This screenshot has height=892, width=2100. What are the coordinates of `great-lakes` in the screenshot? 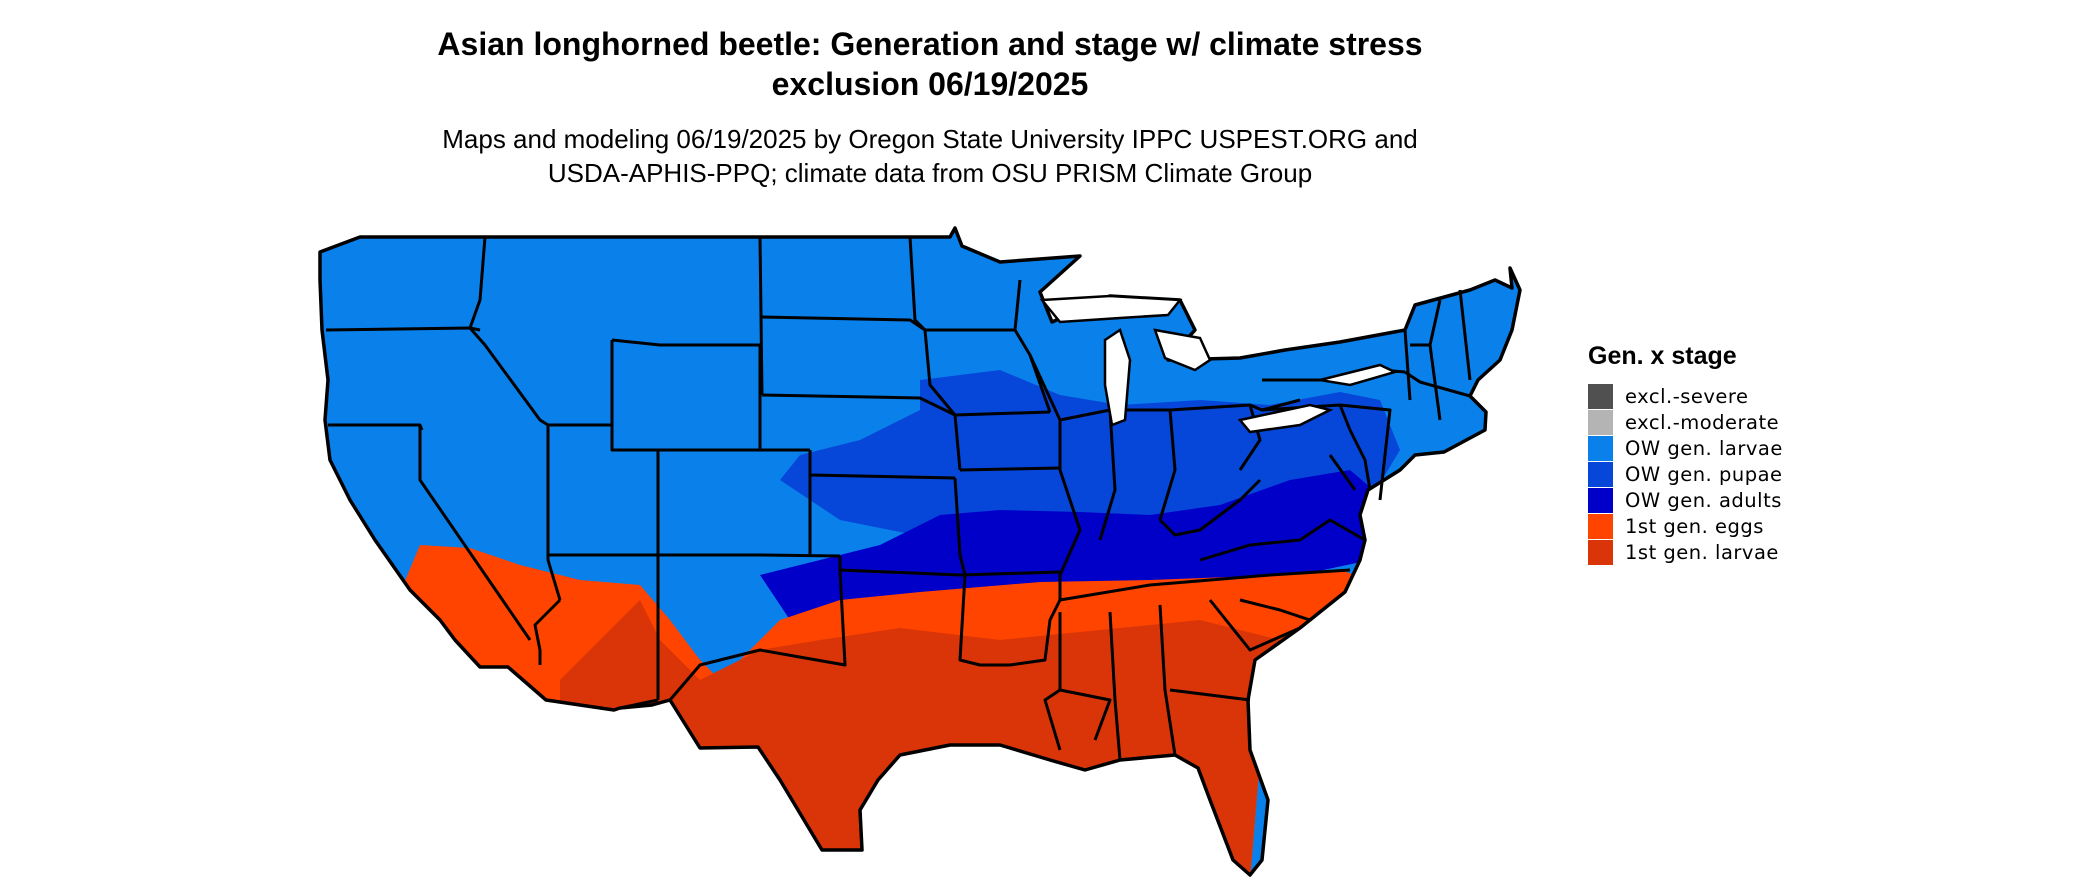 It's located at (1219, 364).